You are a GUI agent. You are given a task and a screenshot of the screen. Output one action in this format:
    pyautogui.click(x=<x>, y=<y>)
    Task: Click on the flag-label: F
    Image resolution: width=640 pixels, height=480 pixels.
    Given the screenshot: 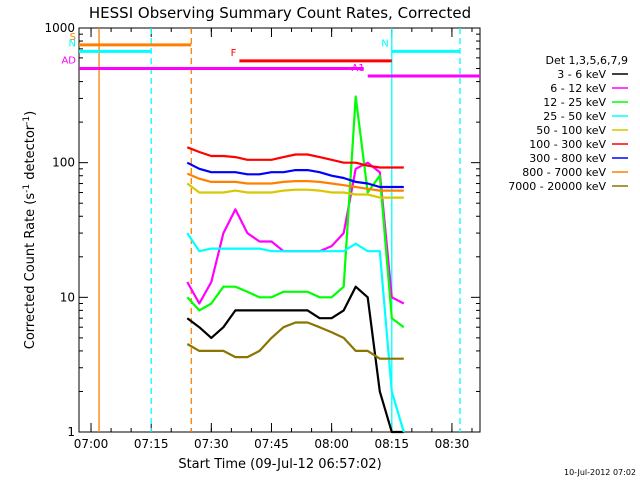 What is the action you would take?
    pyautogui.click(x=234, y=53)
    